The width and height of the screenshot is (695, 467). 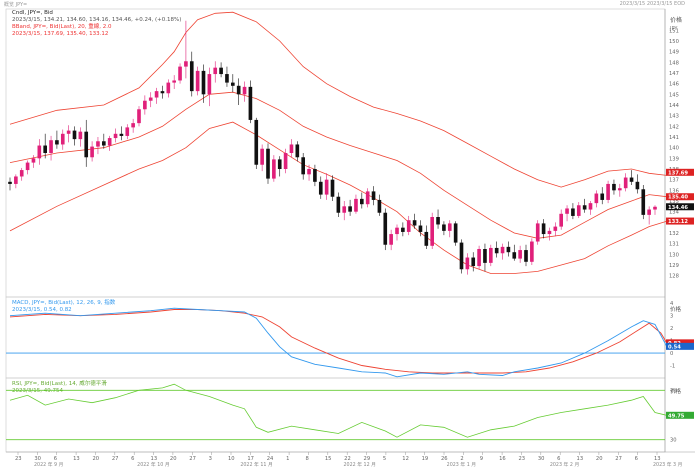 I want to click on x-tick-label: 8, so click(x=306, y=459).